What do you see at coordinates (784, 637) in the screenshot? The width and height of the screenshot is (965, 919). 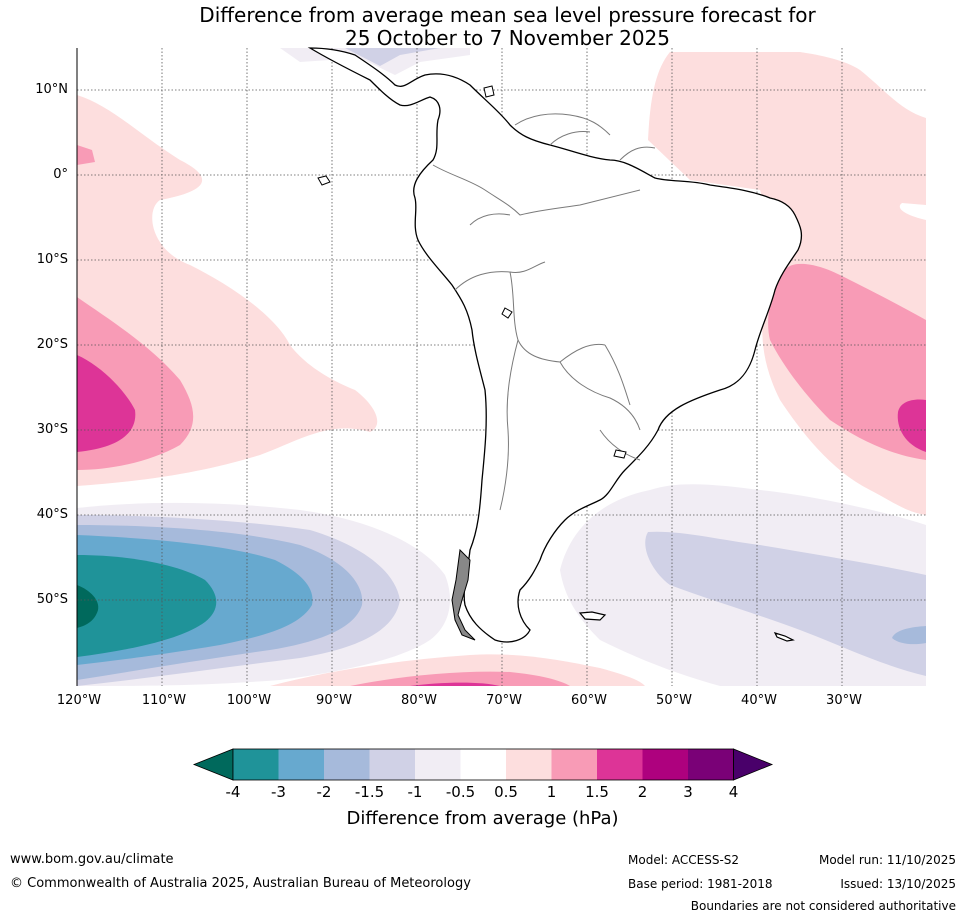 I see `south-georgia` at bounding box center [784, 637].